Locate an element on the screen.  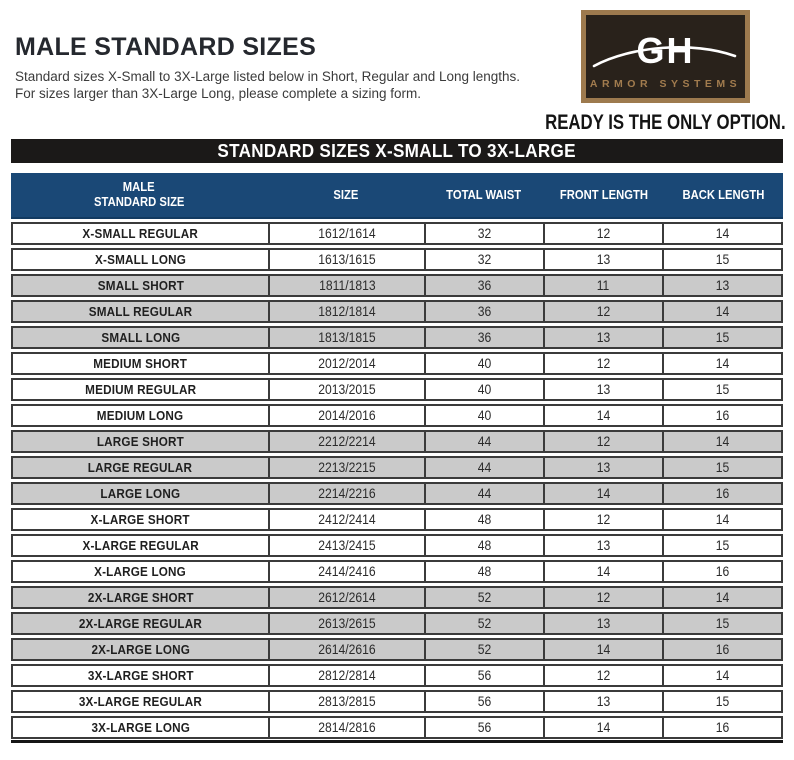
table-row: SMALL SHORT 1811/1813 36 11 13 is located at coordinates (397, 285).